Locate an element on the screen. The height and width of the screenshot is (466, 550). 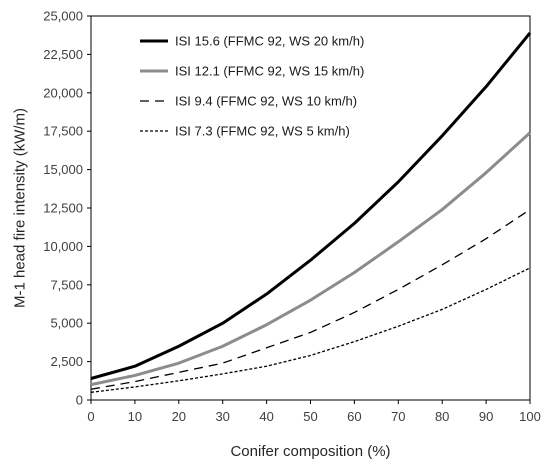
x-tick-label: 20 is located at coordinates (179, 416).